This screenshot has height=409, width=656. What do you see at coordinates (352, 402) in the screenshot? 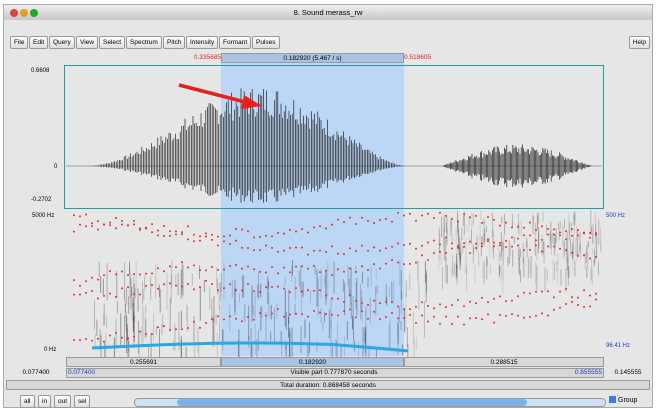
I see `scroll-thumb` at bounding box center [352, 402].